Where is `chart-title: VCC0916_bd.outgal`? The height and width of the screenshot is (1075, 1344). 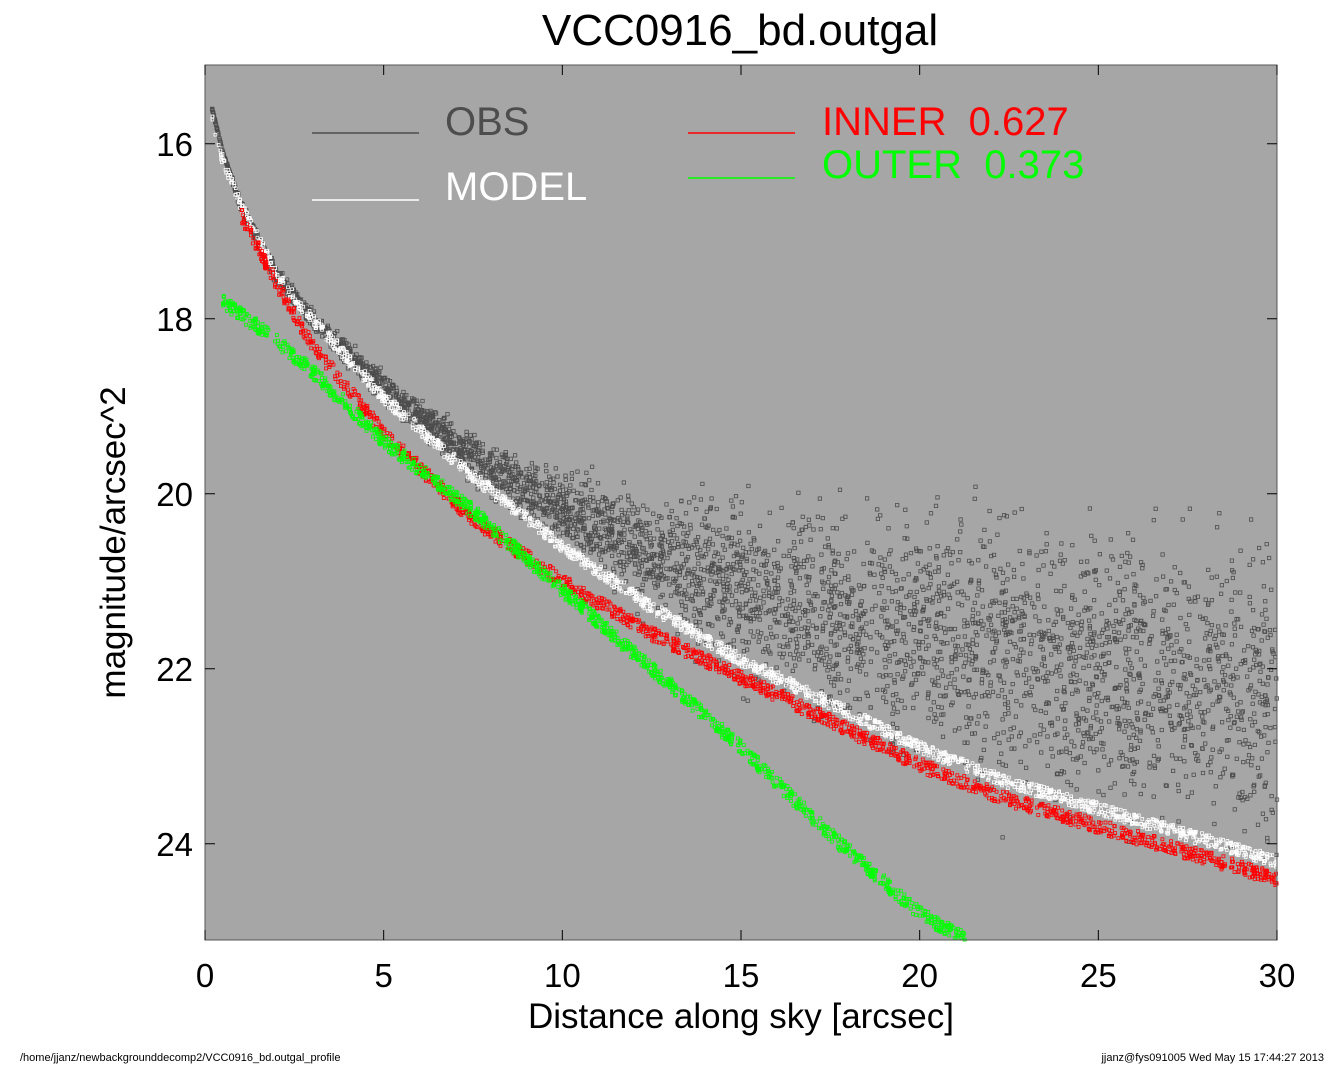
chart-title: VCC0916_bd.outgal is located at coordinates (740, 30).